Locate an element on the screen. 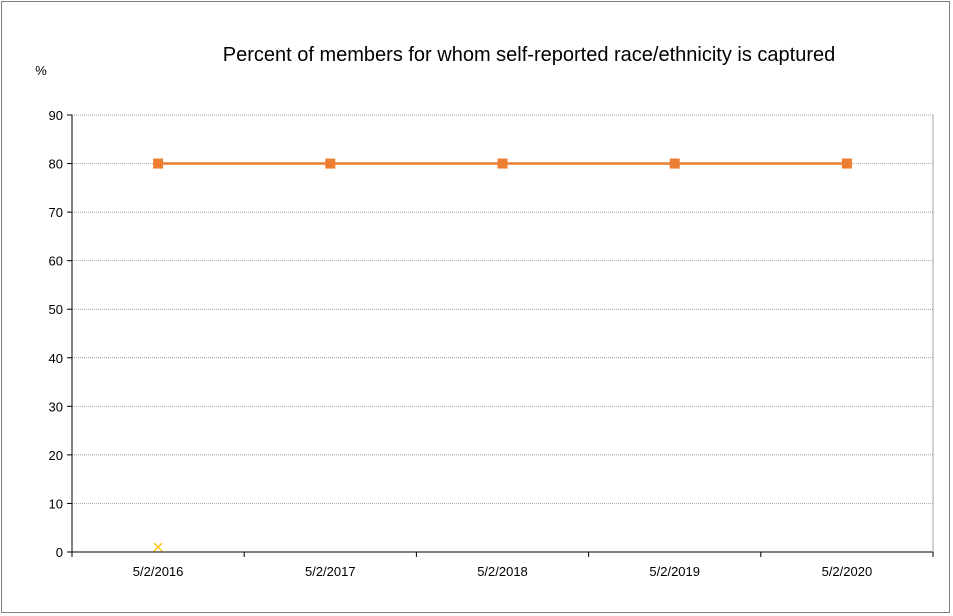 Image resolution: width=953 pixels, height=616 pixels. data-point-stroke is located at coordinates (158, 547).